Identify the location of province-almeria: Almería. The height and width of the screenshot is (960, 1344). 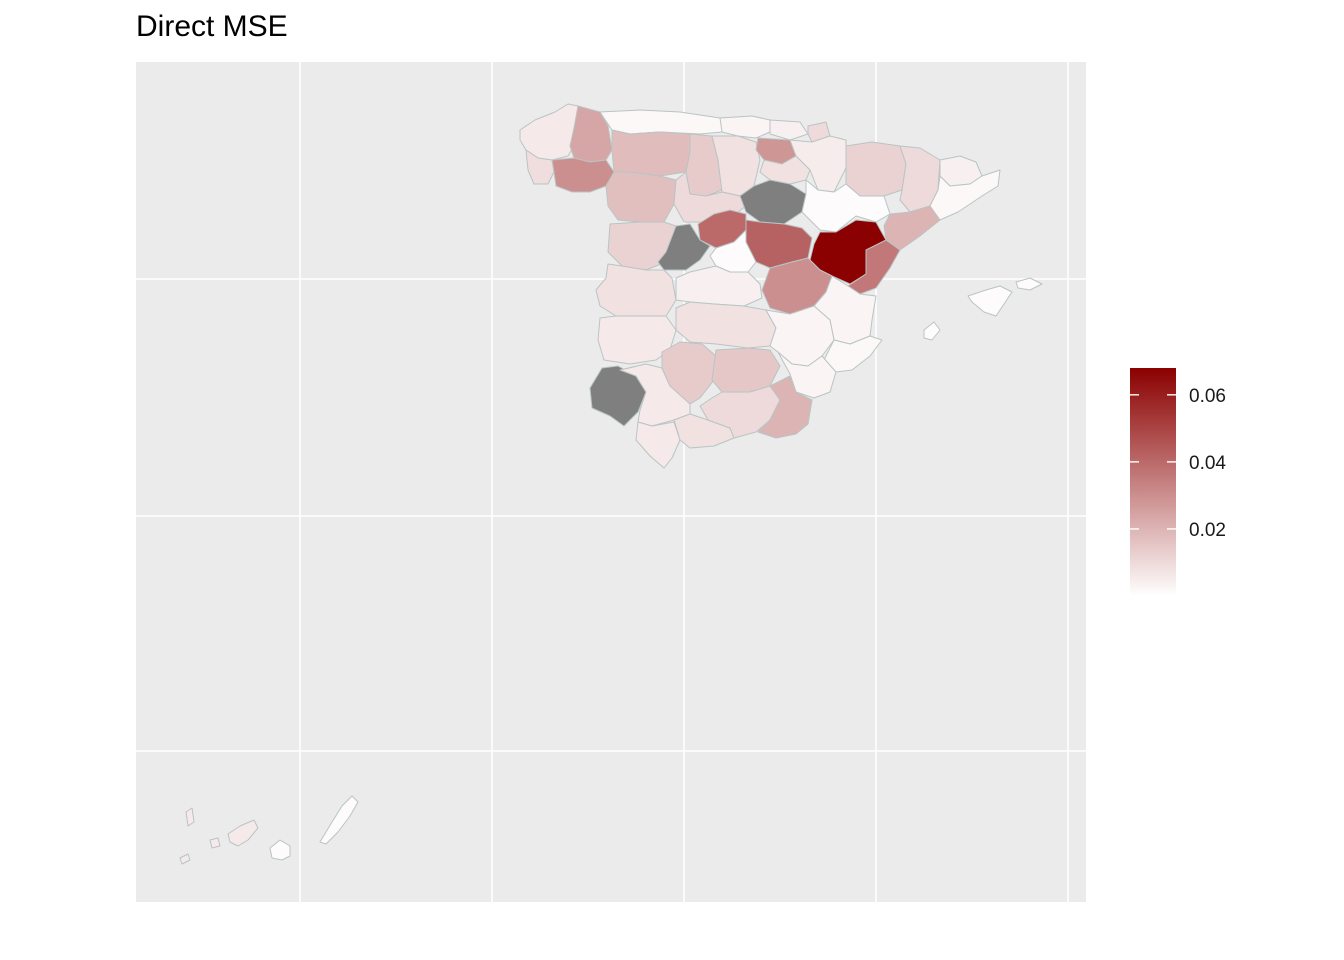
(785, 407).